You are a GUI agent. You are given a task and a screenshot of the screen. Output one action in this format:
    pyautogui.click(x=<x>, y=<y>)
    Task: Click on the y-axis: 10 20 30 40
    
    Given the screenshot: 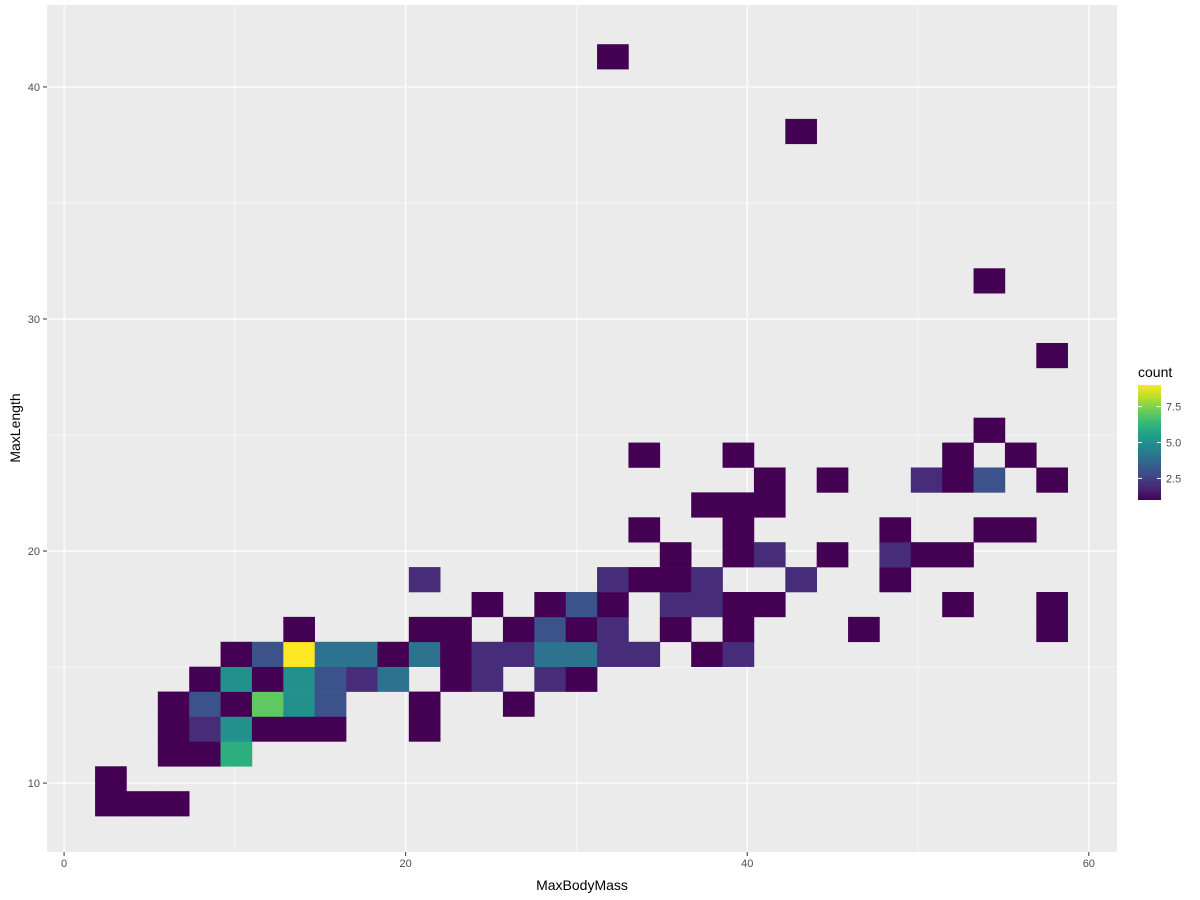 What is the action you would take?
    pyautogui.click(x=37, y=436)
    